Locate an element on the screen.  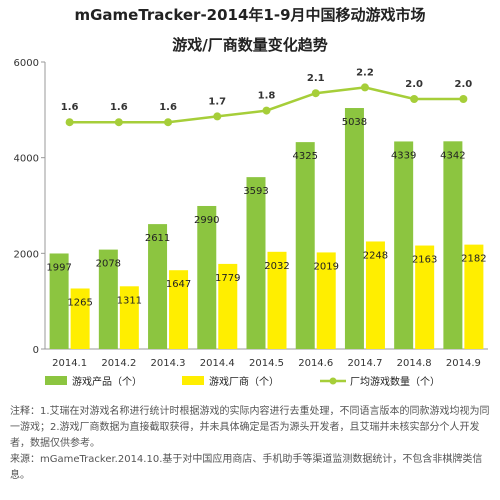
data-label-avg: 2.1 is located at coordinates (316, 78).